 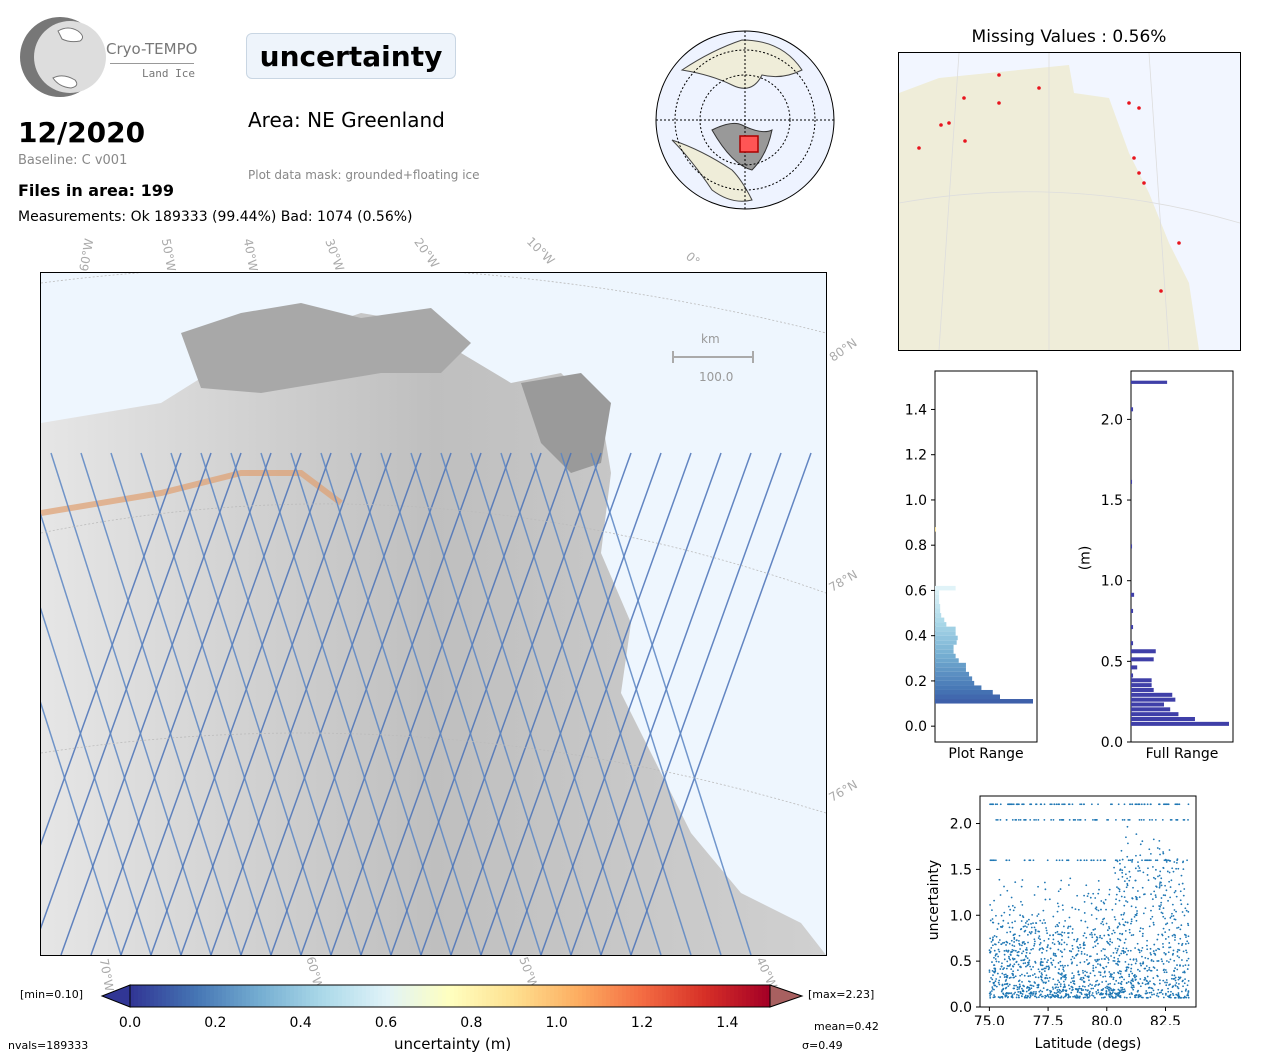 What do you see at coordinates (971, 556) in the screenshot?
I see `hist-plot-range-graphic: 0.00.20.40.60.81.01.21.4` at bounding box center [971, 556].